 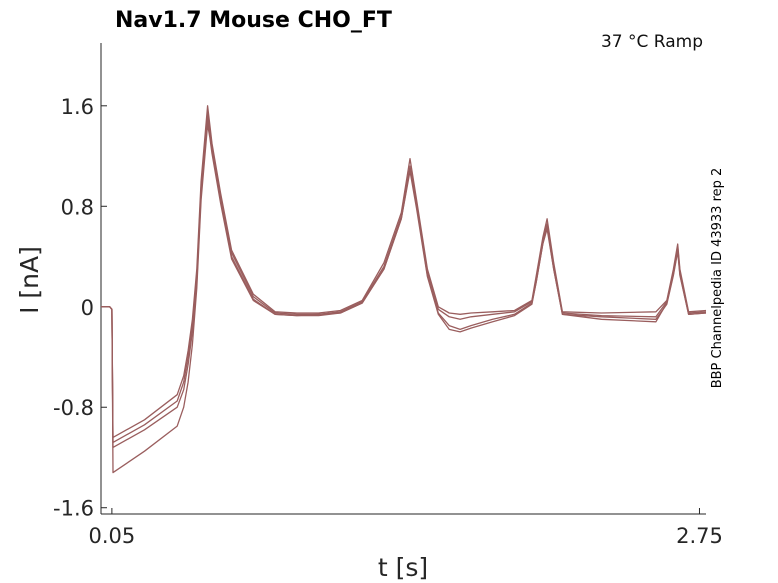 I want to click on y-axis-label: I [nA], so click(x=29, y=280).